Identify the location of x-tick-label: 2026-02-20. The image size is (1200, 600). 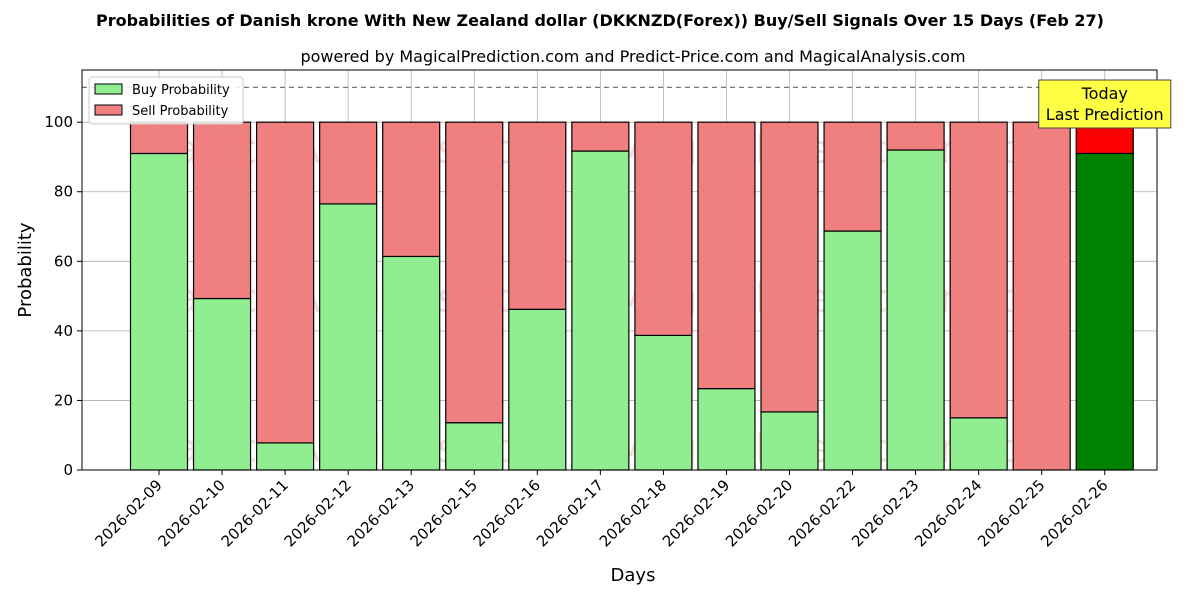
(759, 513).